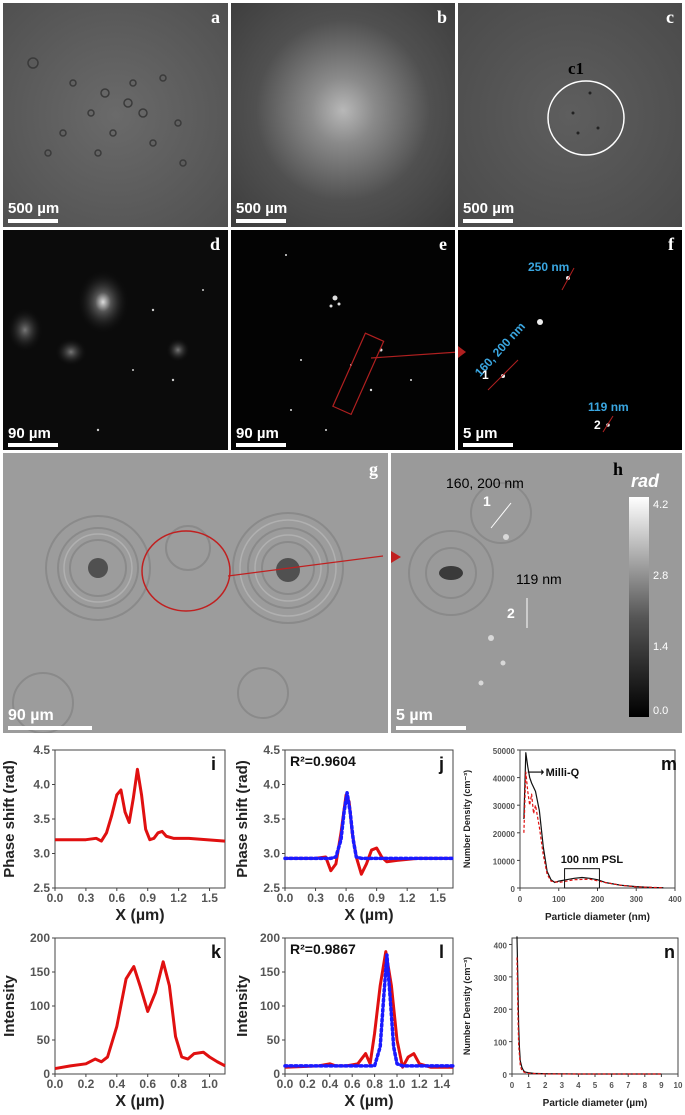 This screenshot has width=685, height=1115. What do you see at coordinates (512, 1085) in the screenshot?
I see `chart-n-xtick-label: 0` at bounding box center [512, 1085].